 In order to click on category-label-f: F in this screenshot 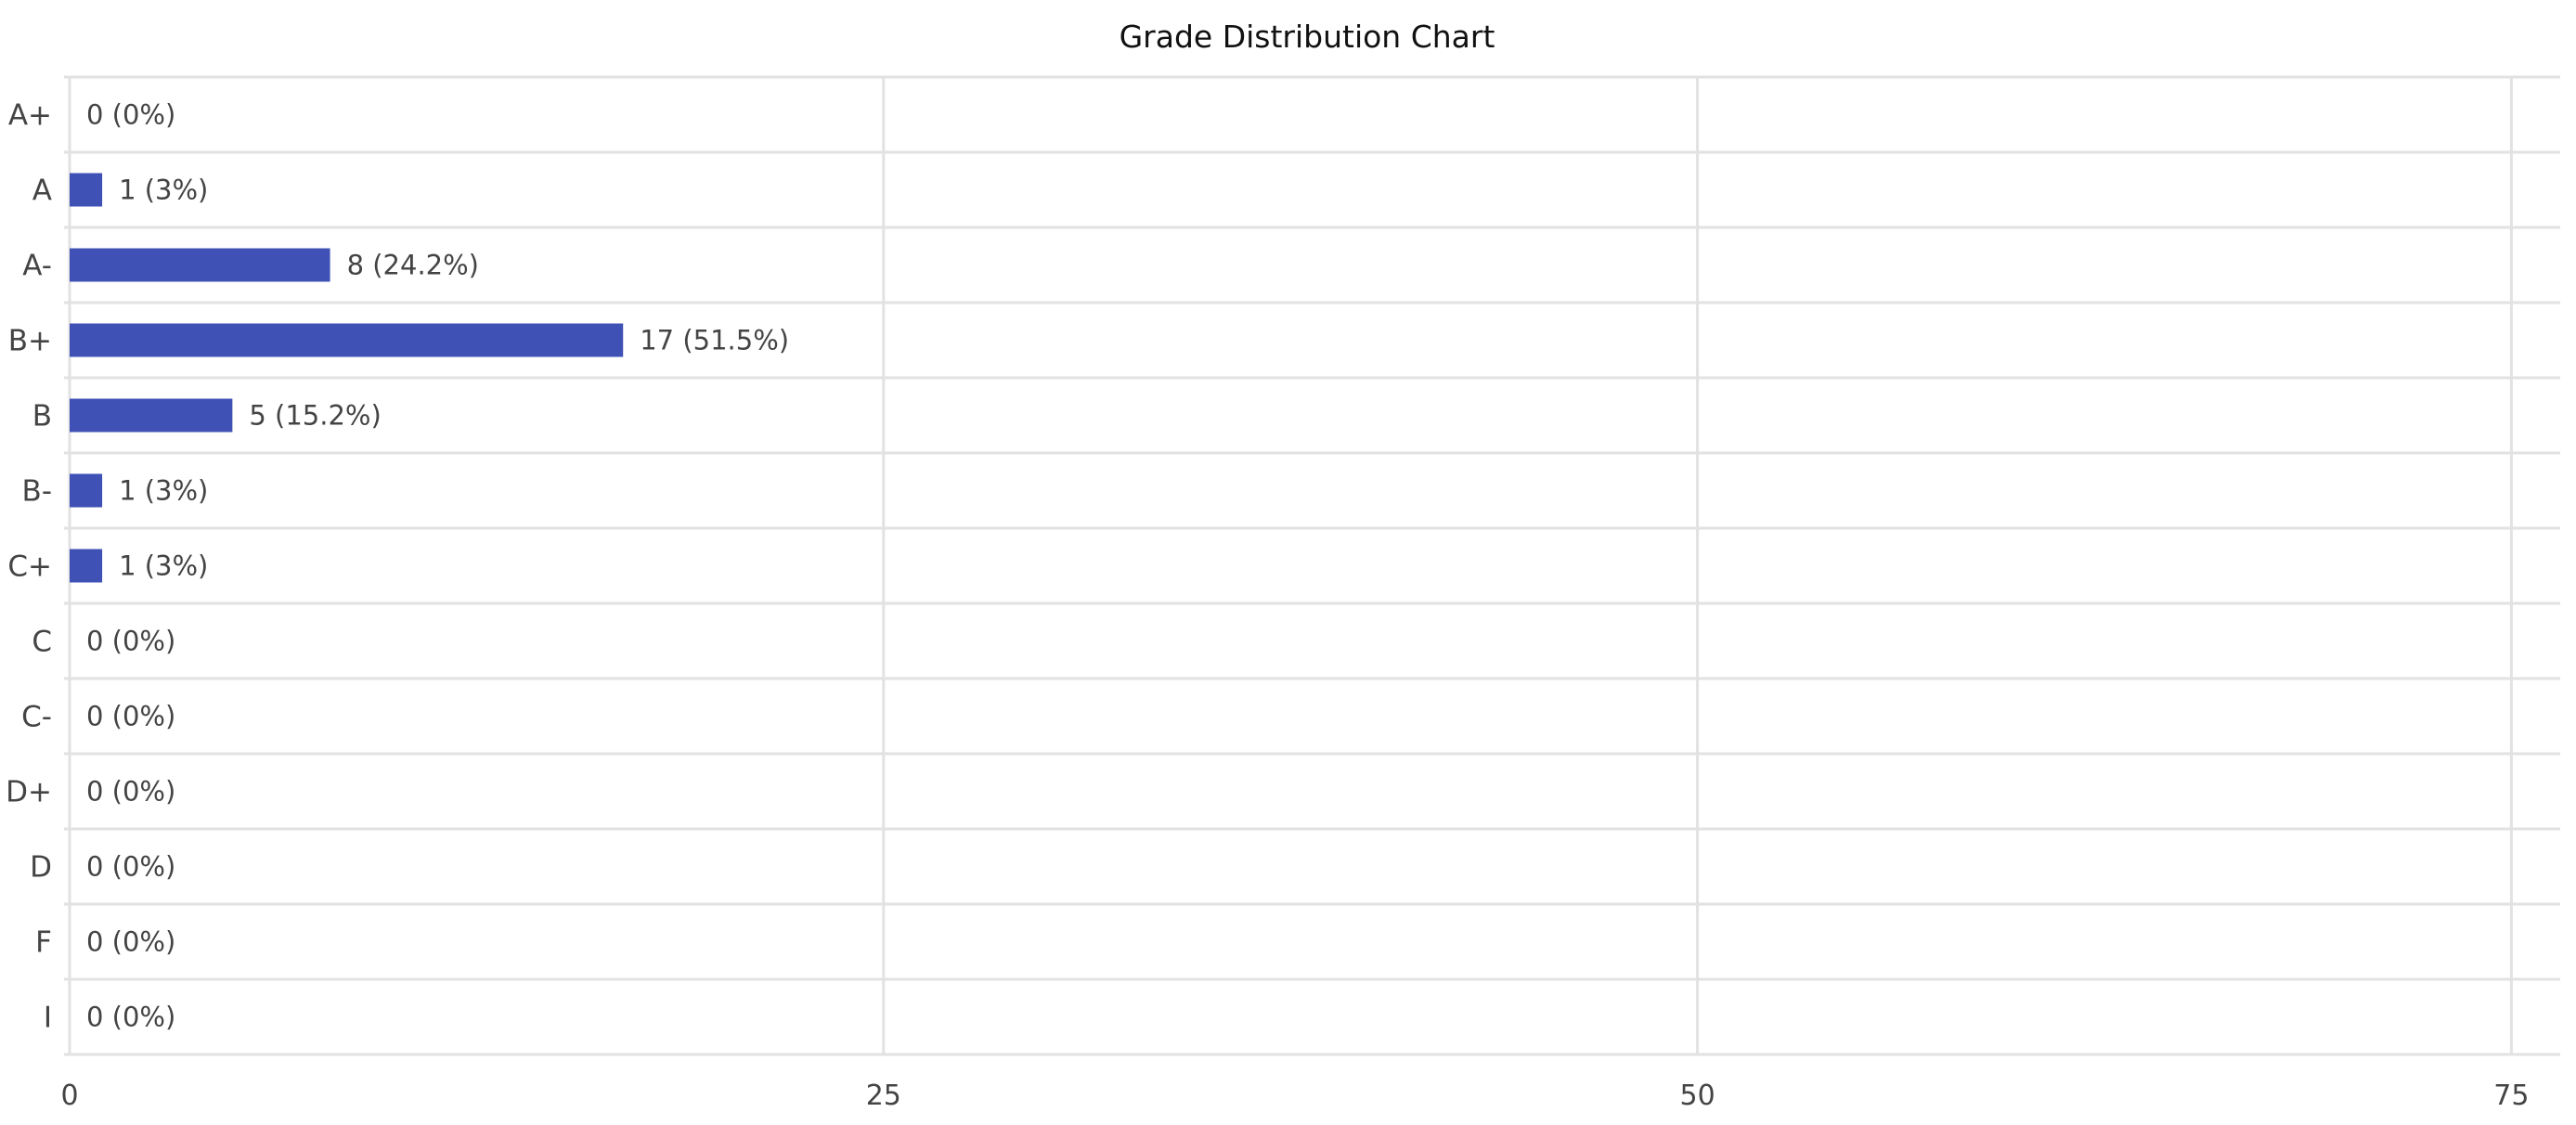, I will do `click(43, 943)`.